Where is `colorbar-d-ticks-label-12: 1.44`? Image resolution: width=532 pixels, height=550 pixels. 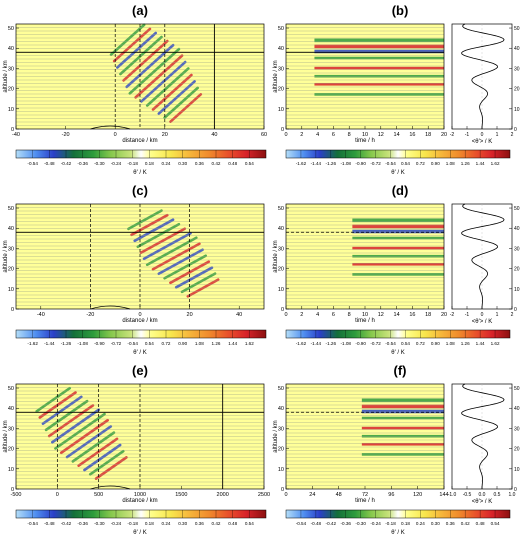 colorbar-d-ticks-label-12: 1.44 is located at coordinates (480, 343).